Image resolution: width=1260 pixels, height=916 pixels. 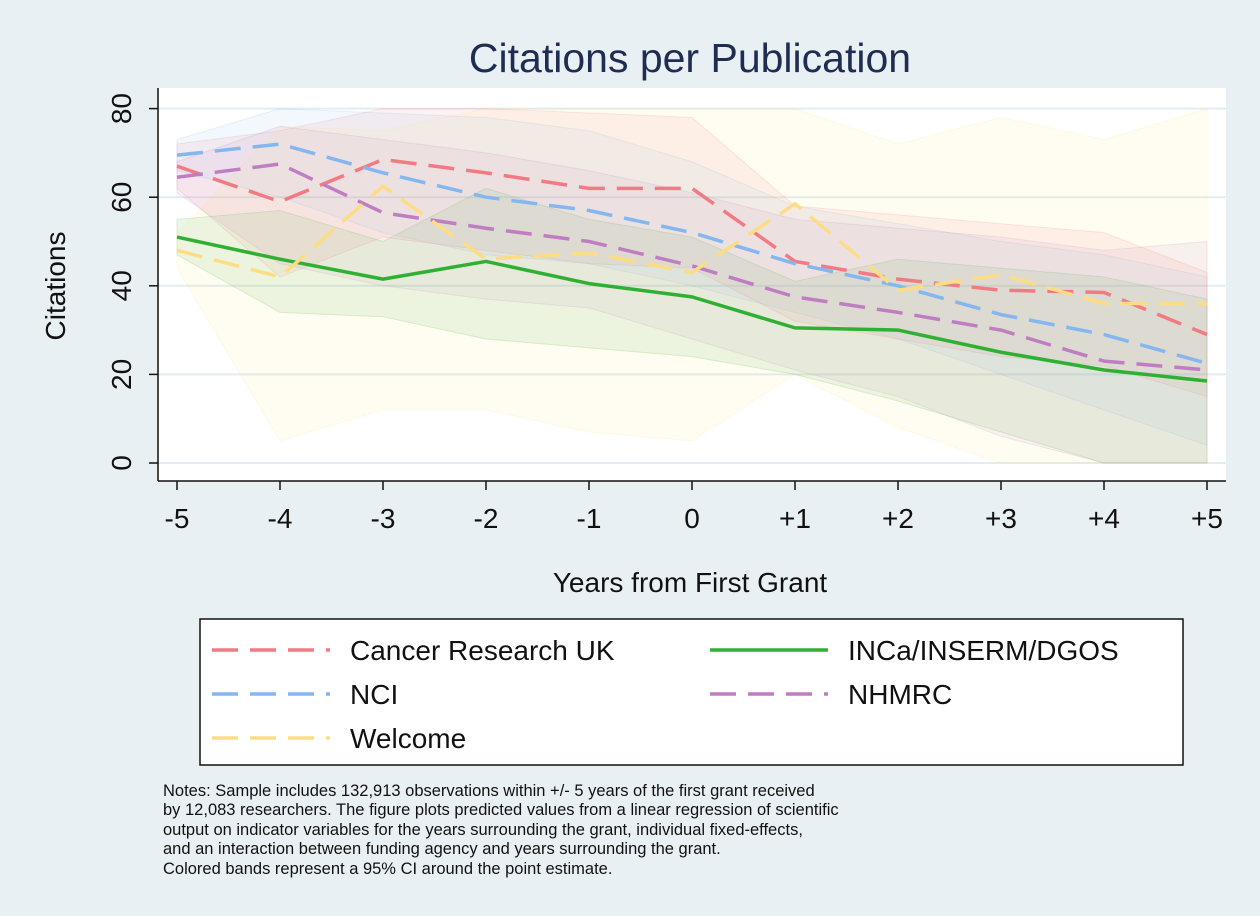 I want to click on legend-box, so click(x=691, y=692).